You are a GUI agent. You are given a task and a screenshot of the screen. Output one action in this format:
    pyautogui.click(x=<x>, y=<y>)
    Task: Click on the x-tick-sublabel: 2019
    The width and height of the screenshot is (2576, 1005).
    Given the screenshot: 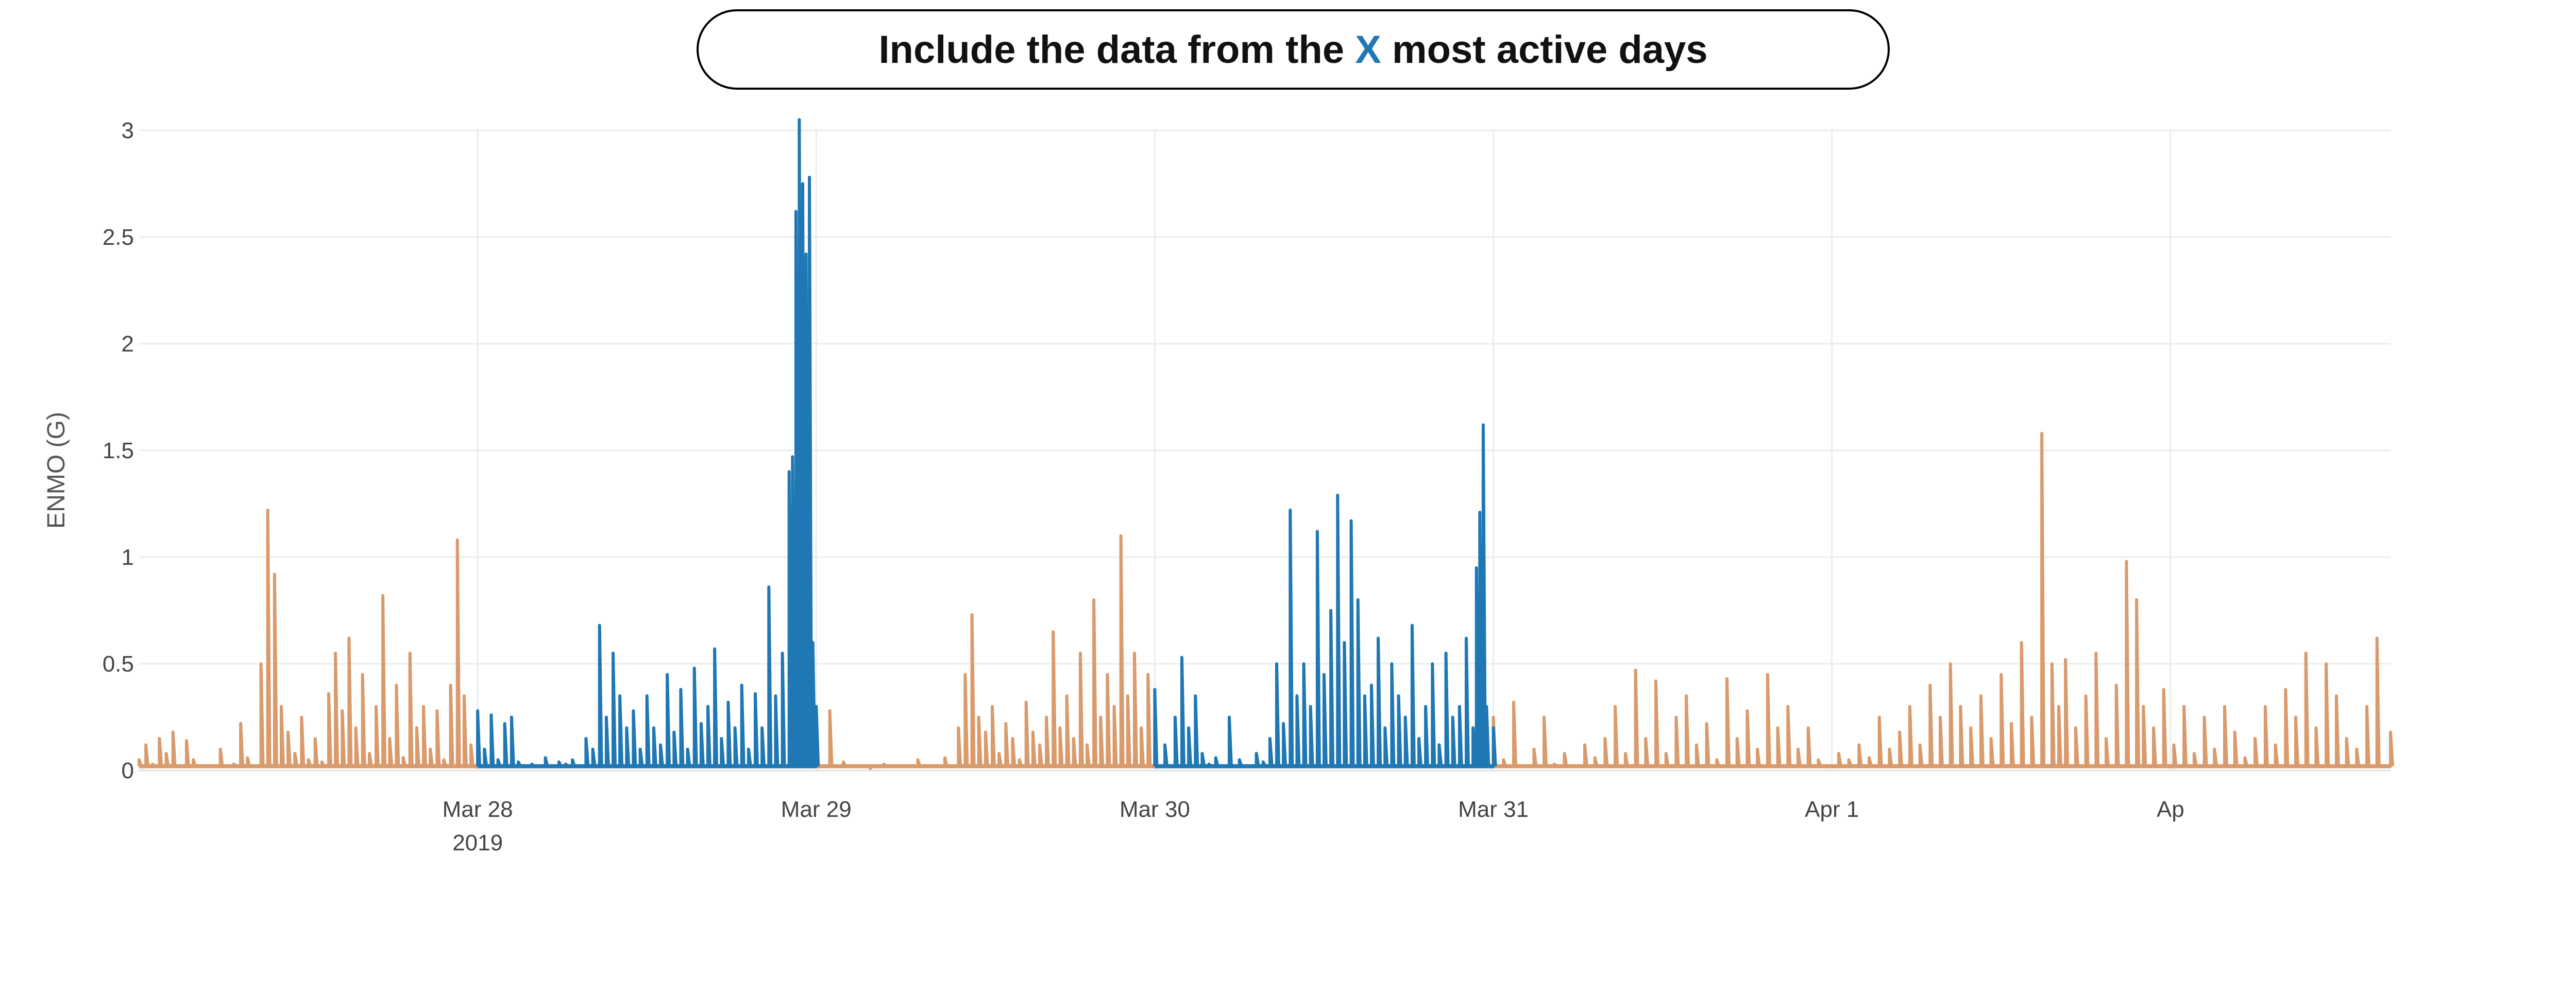 What is the action you would take?
    pyautogui.click(x=478, y=843)
    